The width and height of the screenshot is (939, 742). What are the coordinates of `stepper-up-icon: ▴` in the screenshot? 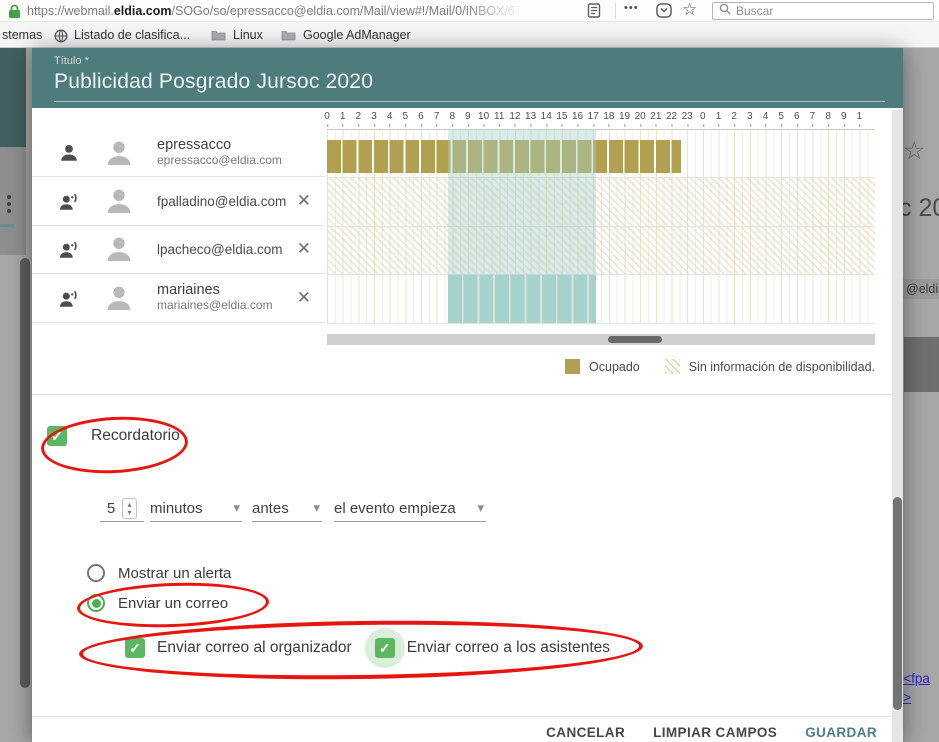 It's located at (129, 504).